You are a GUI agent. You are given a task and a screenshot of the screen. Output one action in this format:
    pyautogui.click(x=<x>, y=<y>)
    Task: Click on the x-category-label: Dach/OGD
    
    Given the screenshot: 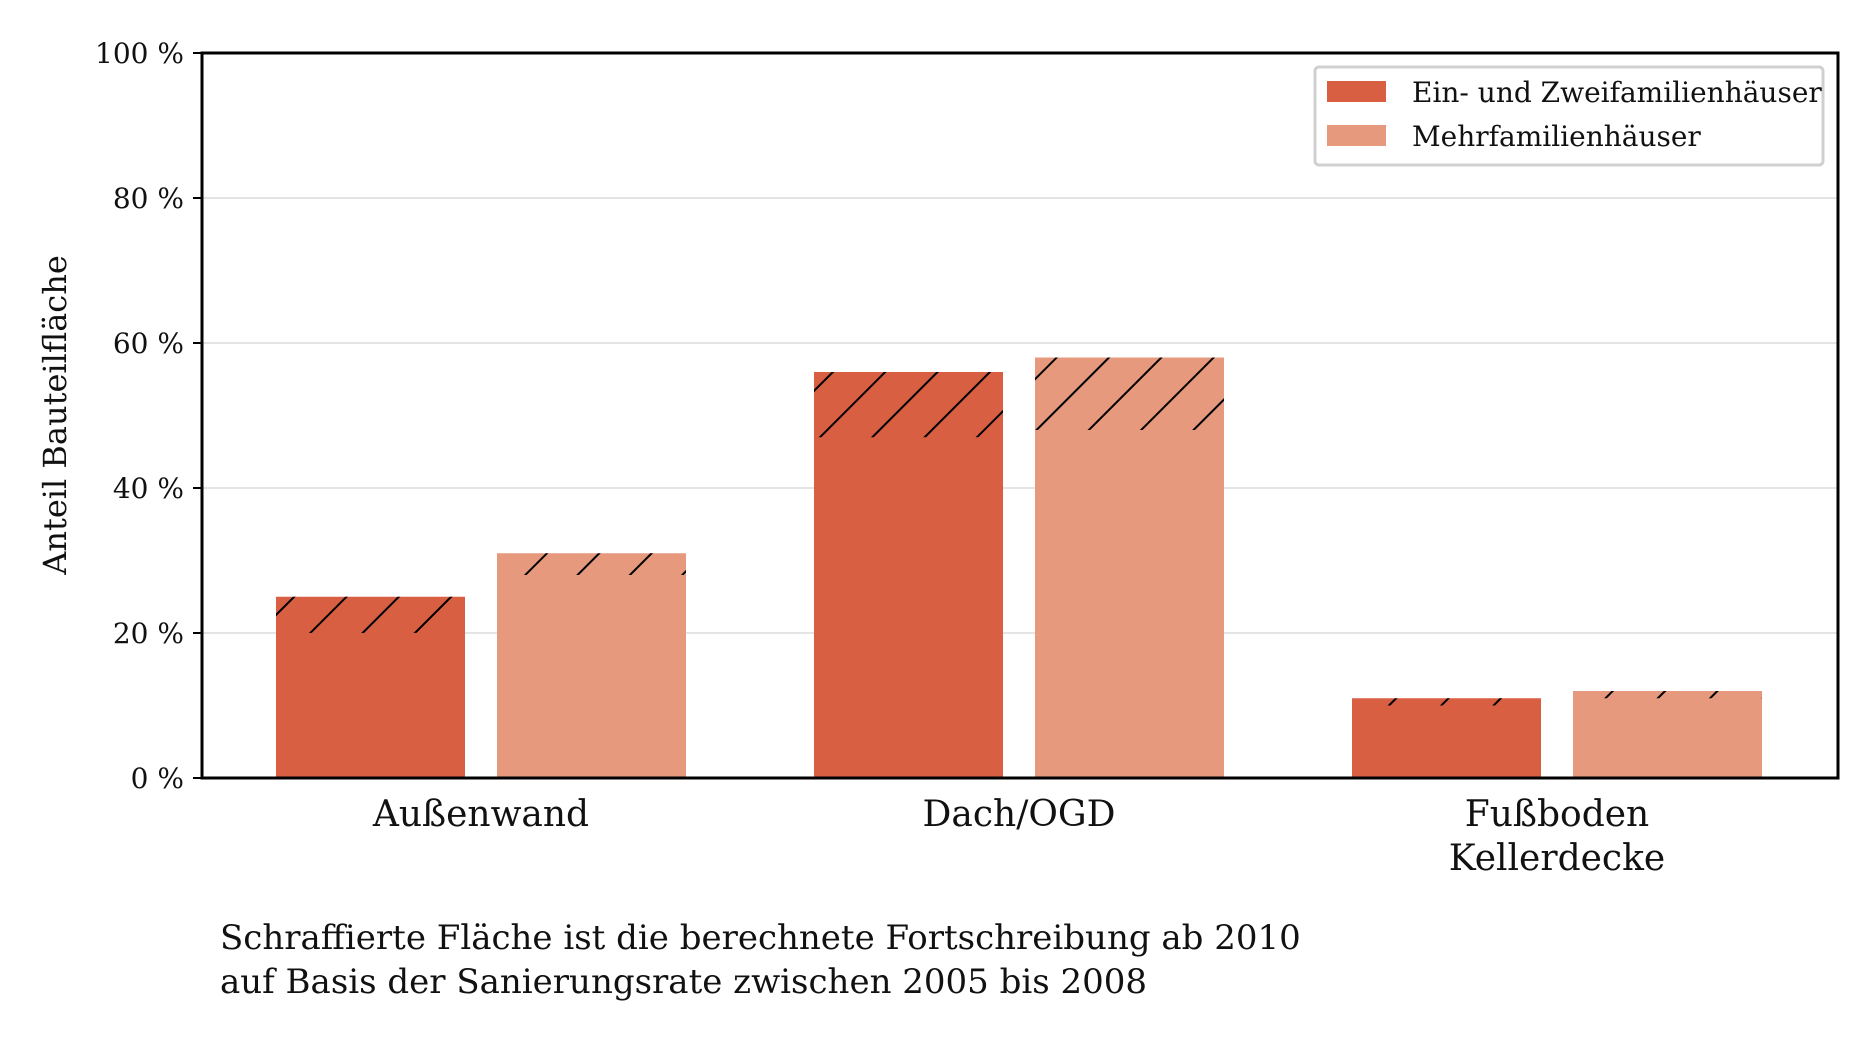 What is the action you would take?
    pyautogui.click(x=1019, y=814)
    